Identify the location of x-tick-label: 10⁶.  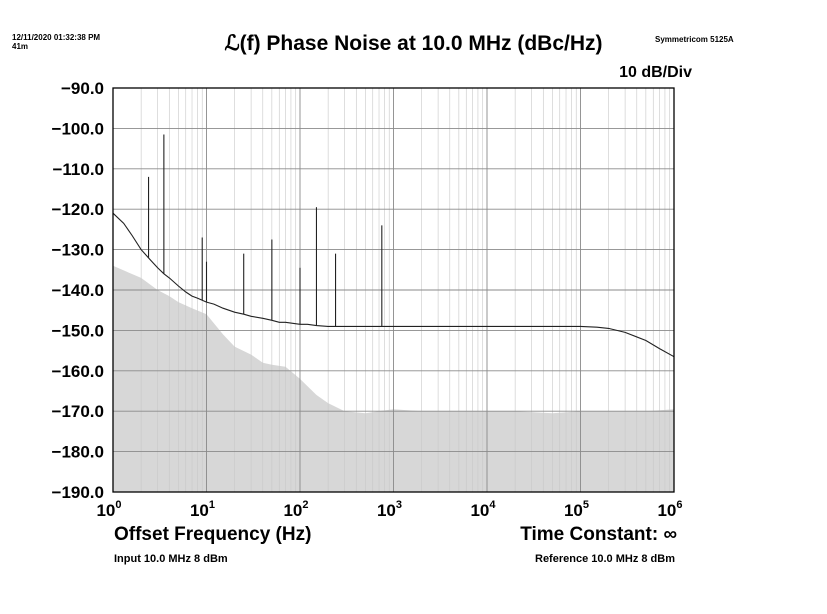
(669, 509).